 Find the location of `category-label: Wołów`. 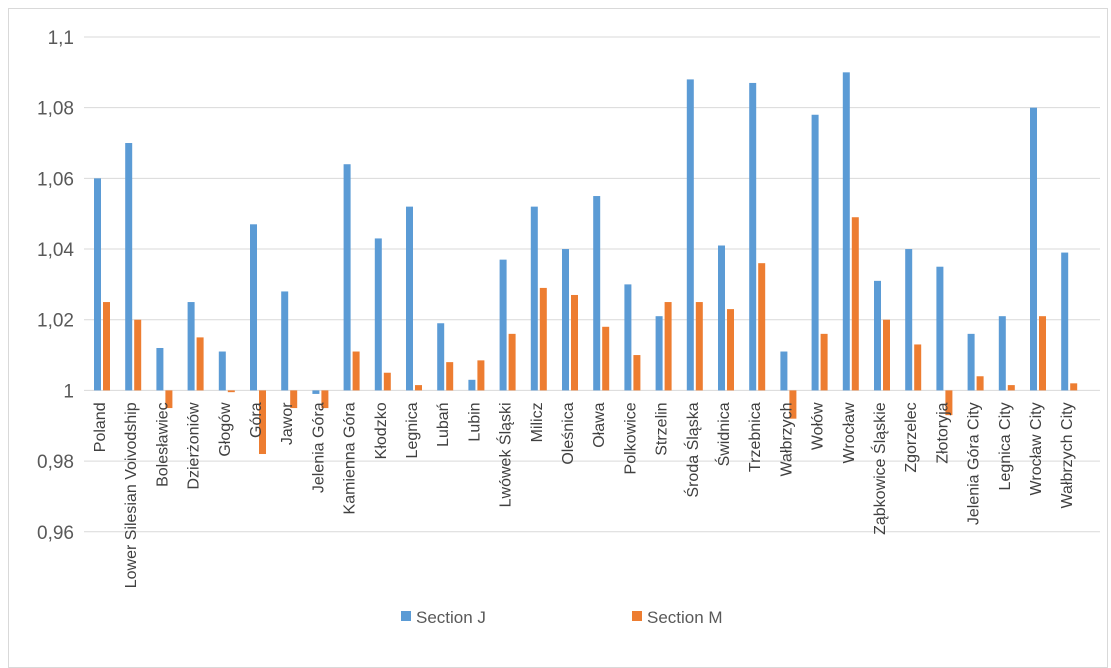

category-label: Wołów is located at coordinates (818, 426).